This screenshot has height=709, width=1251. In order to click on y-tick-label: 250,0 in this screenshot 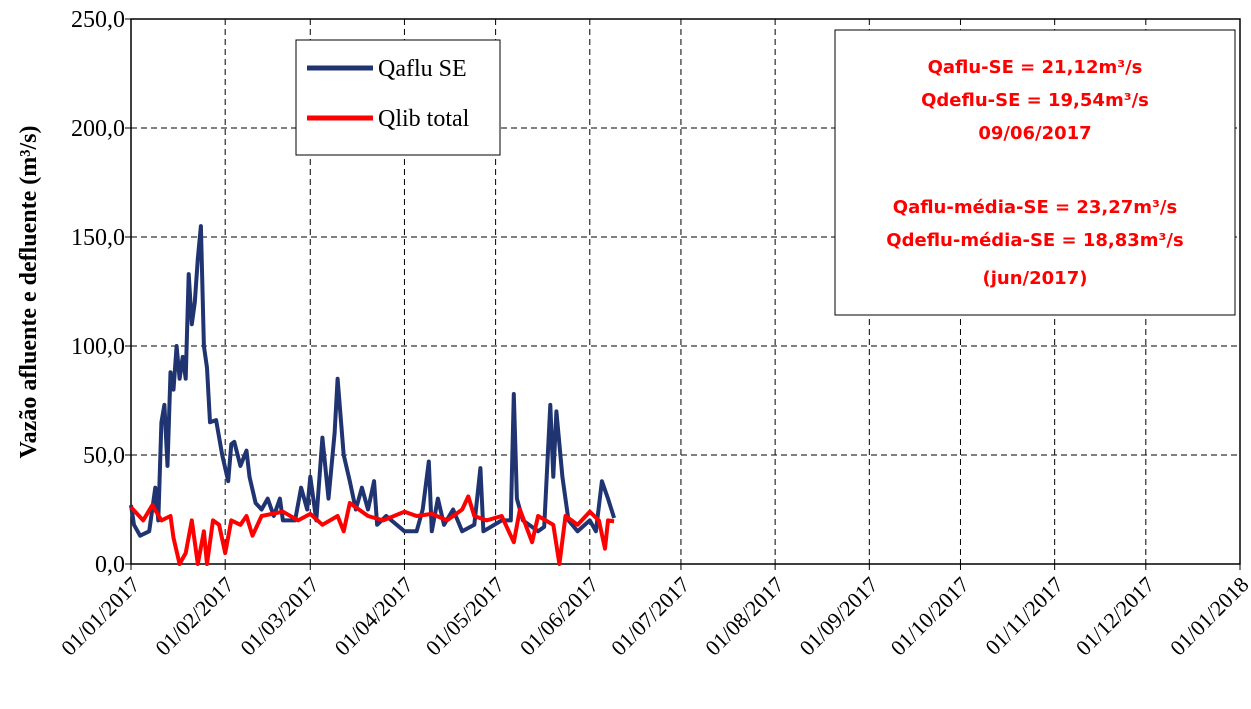, I will do `click(98, 20)`.